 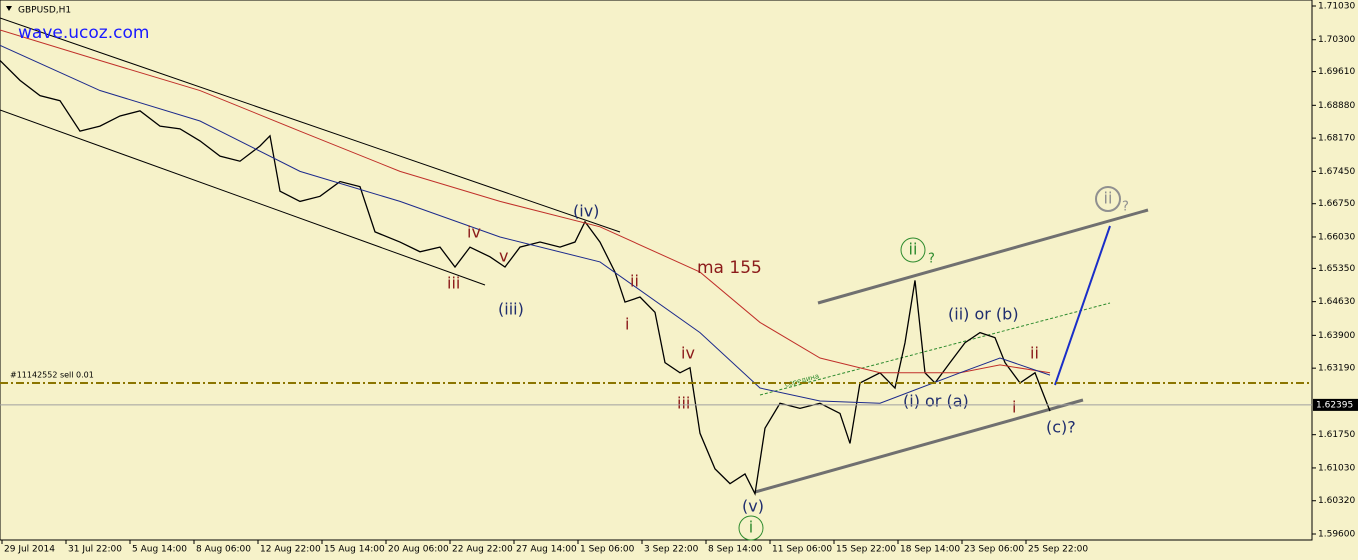 What do you see at coordinates (1336, 139) in the screenshot?
I see `y-tick-label: 1.68170` at bounding box center [1336, 139].